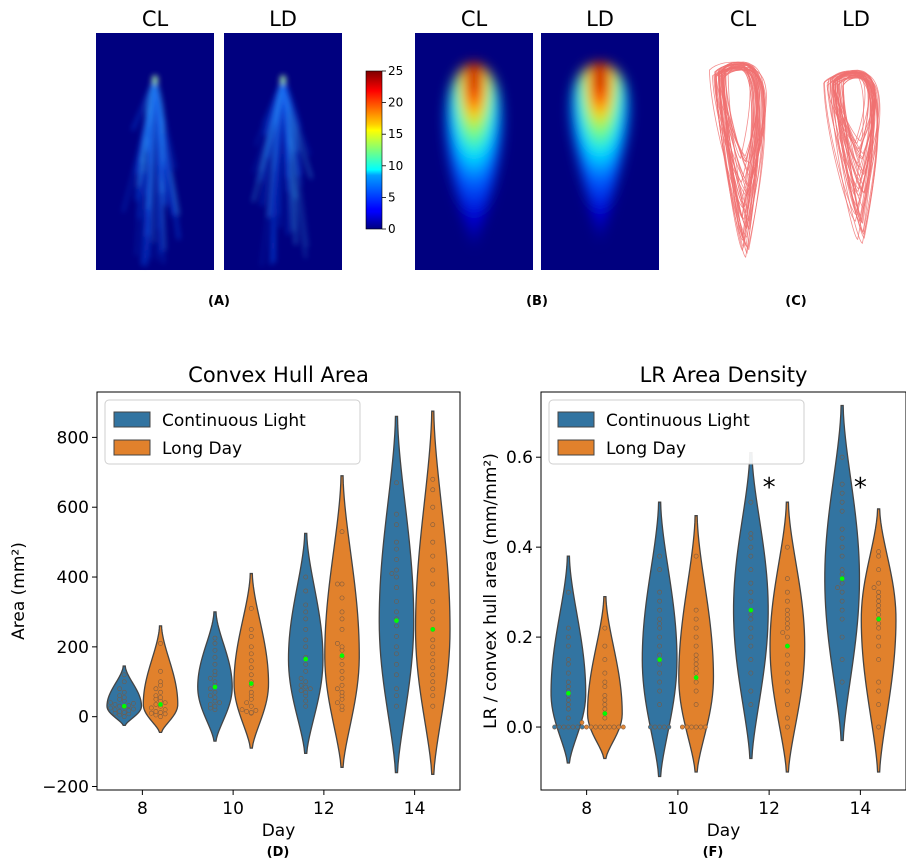 Image resolution: width=906 pixels, height=861 pixels. I want to click on colorbar-tick-label: 0, so click(392, 229).